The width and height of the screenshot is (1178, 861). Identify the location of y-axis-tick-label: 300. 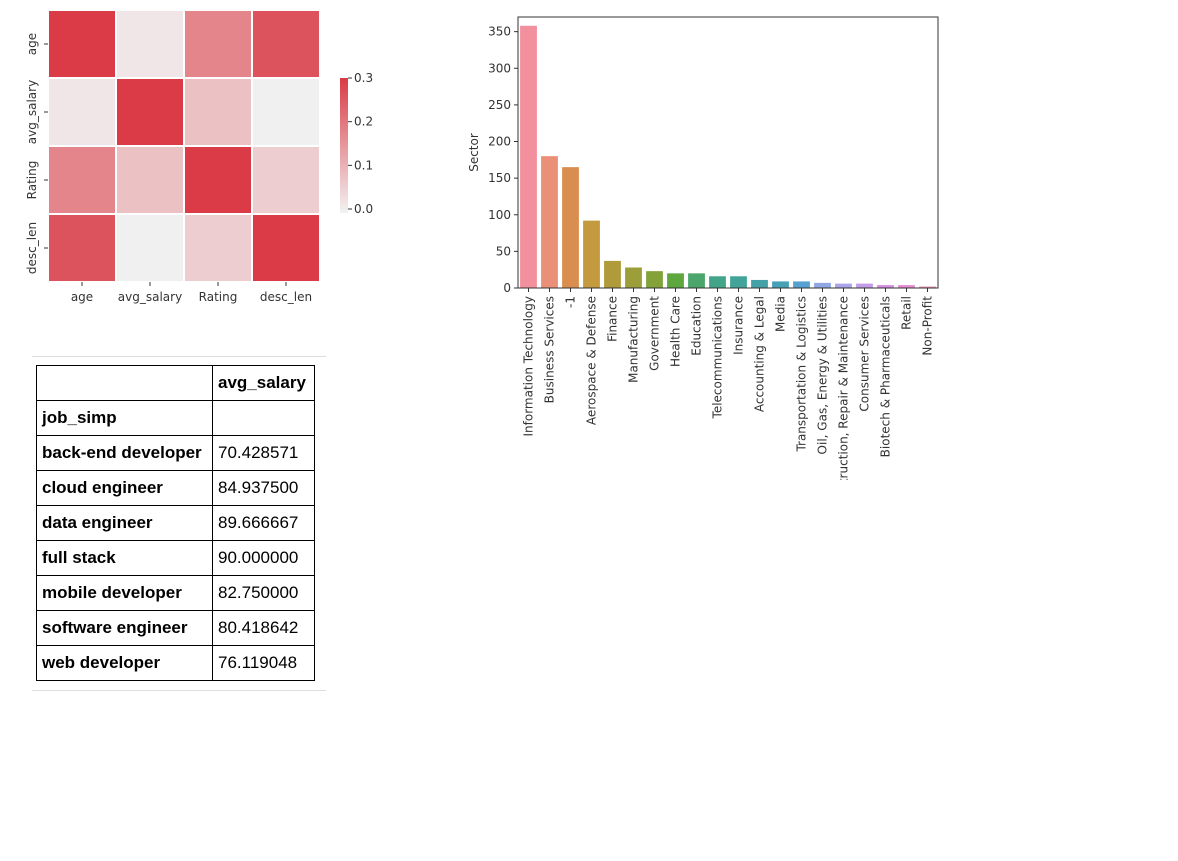
(499, 68).